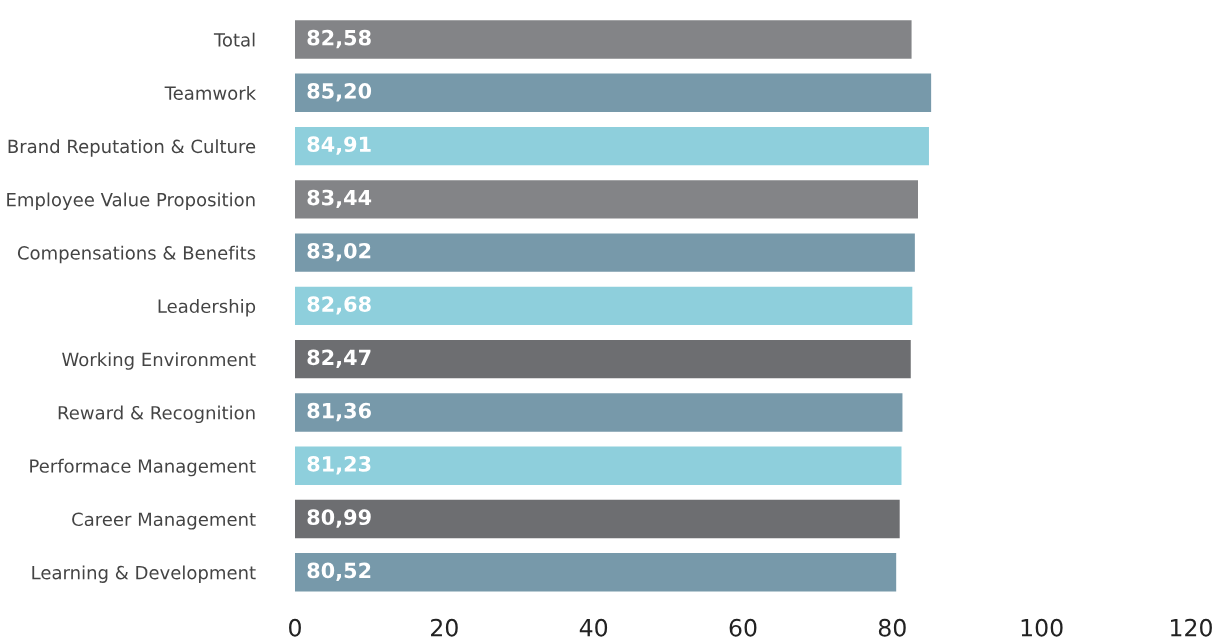 Image resolution: width=1219 pixels, height=644 pixels. Describe the element at coordinates (234, 39) in the screenshot. I see `y-tick-label: Total` at that location.